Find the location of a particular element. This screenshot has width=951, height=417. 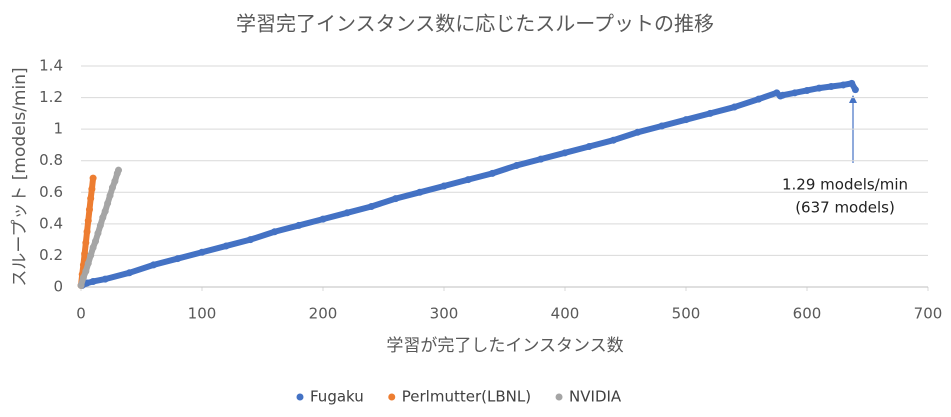

y-tick-label: 0.6 is located at coordinates (51, 192).